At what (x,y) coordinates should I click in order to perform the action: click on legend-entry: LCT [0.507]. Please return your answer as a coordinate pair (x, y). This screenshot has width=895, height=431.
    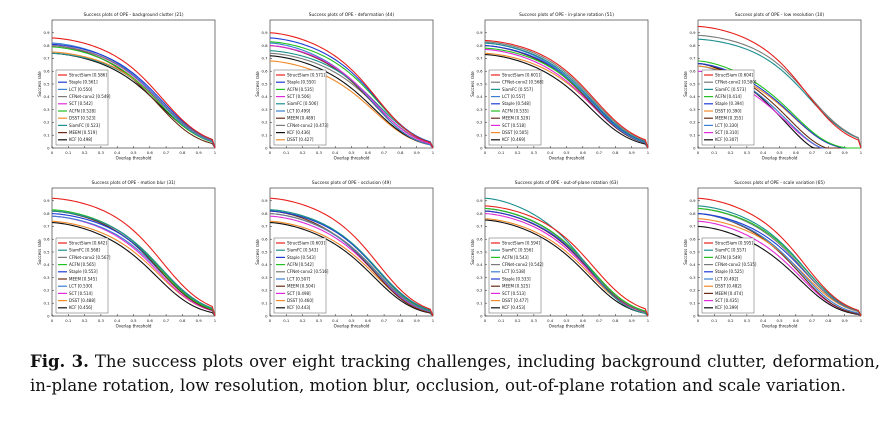
    Looking at the image, I should click on (299, 278).